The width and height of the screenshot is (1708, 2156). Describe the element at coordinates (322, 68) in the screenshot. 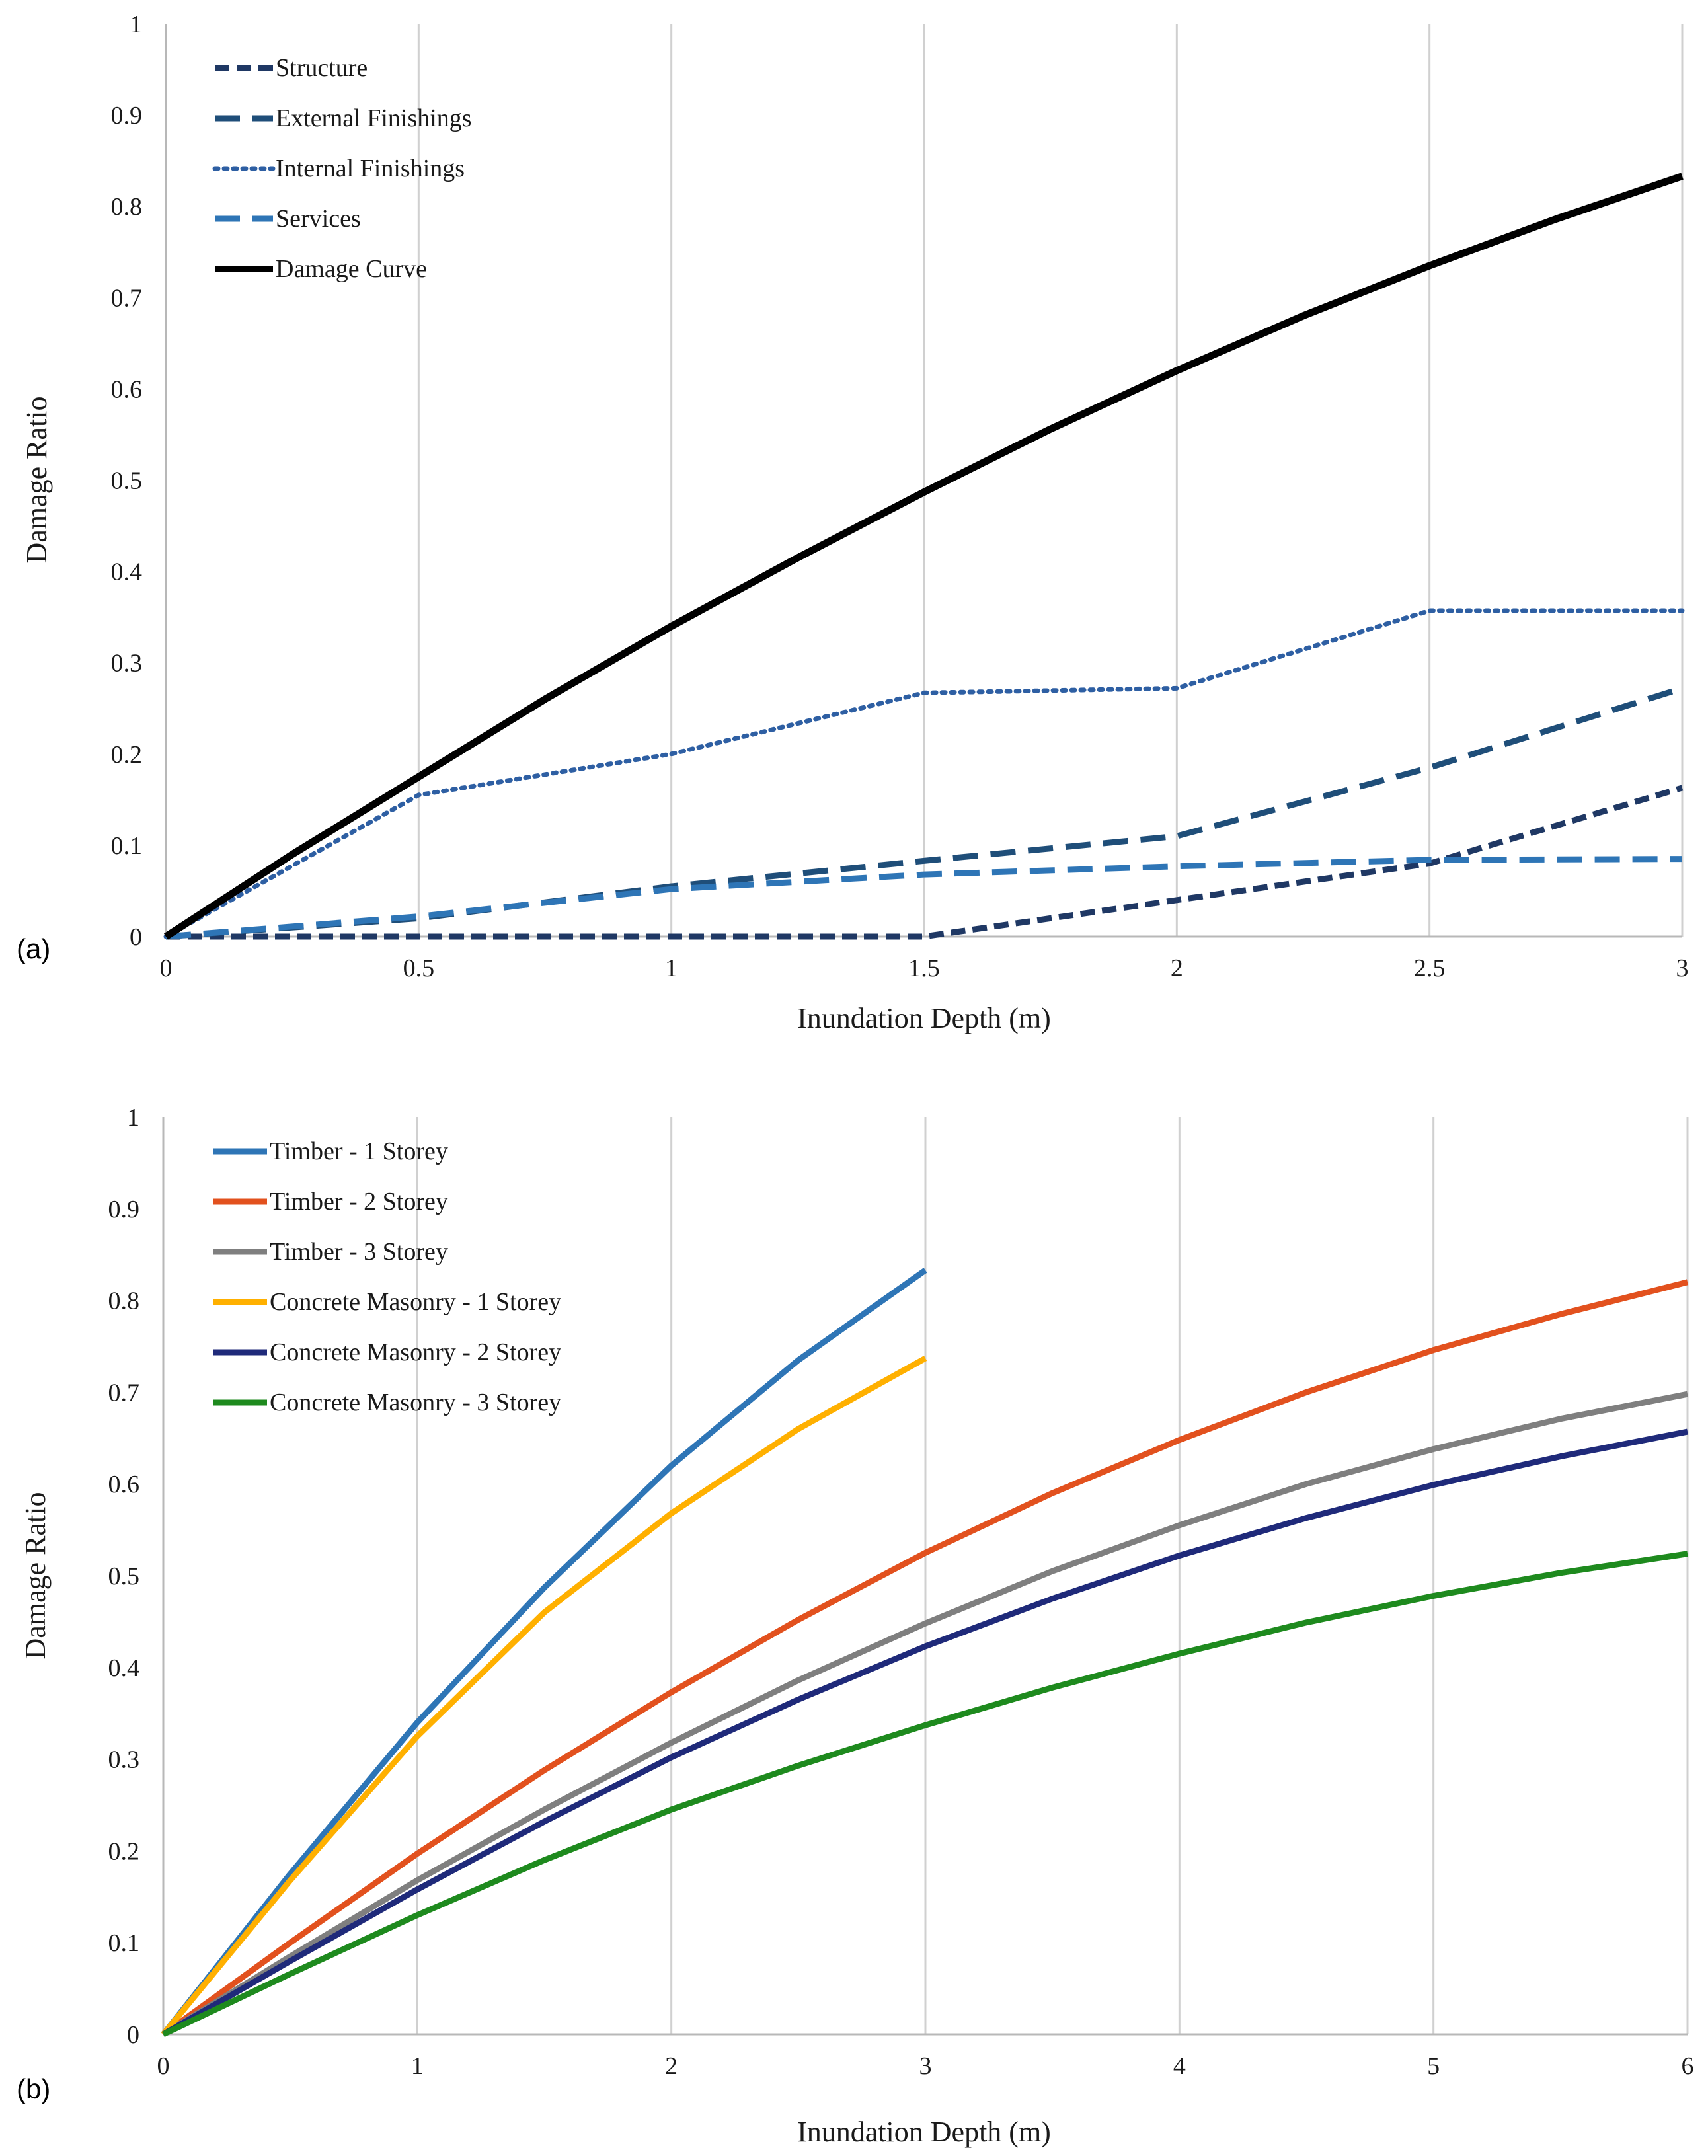

I see `legend-label: Structure` at that location.